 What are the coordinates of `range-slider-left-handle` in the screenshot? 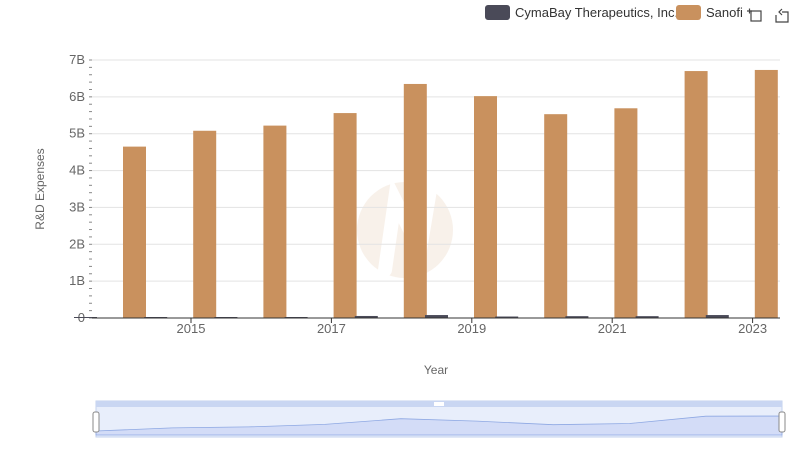 It's located at (96, 422).